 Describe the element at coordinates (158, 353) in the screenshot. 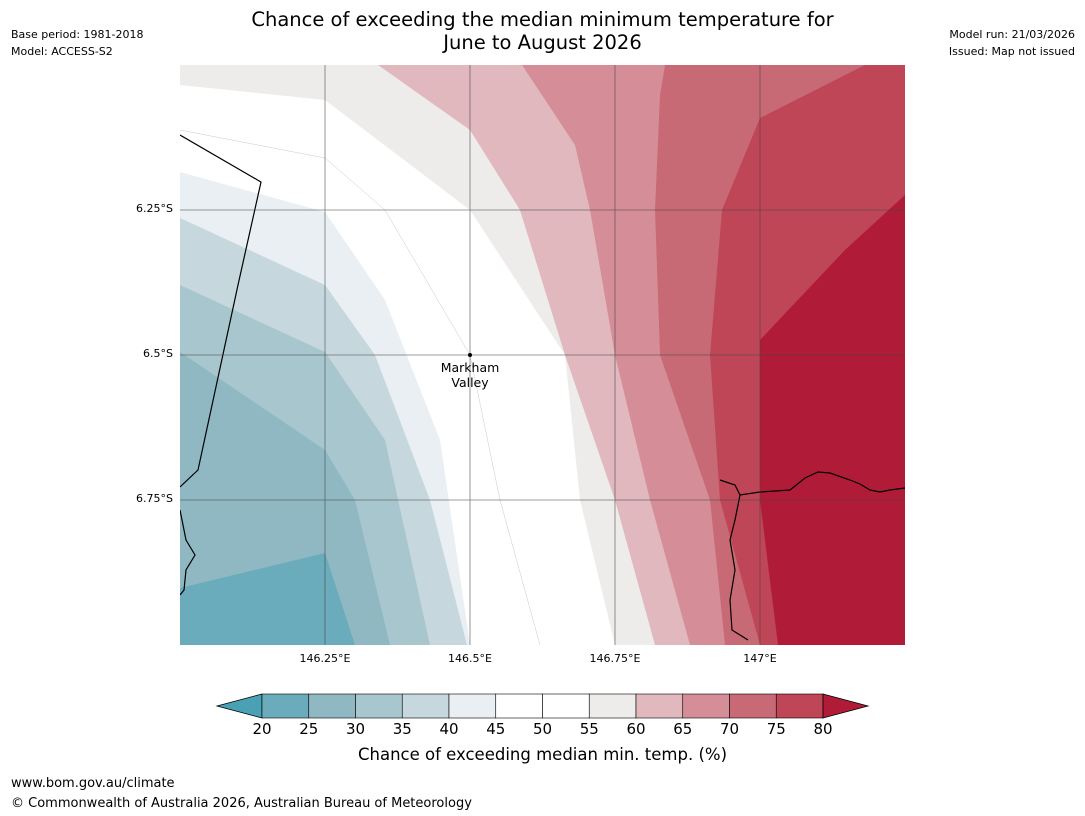

I see `lat-label-6-5: 6.5°S` at that location.